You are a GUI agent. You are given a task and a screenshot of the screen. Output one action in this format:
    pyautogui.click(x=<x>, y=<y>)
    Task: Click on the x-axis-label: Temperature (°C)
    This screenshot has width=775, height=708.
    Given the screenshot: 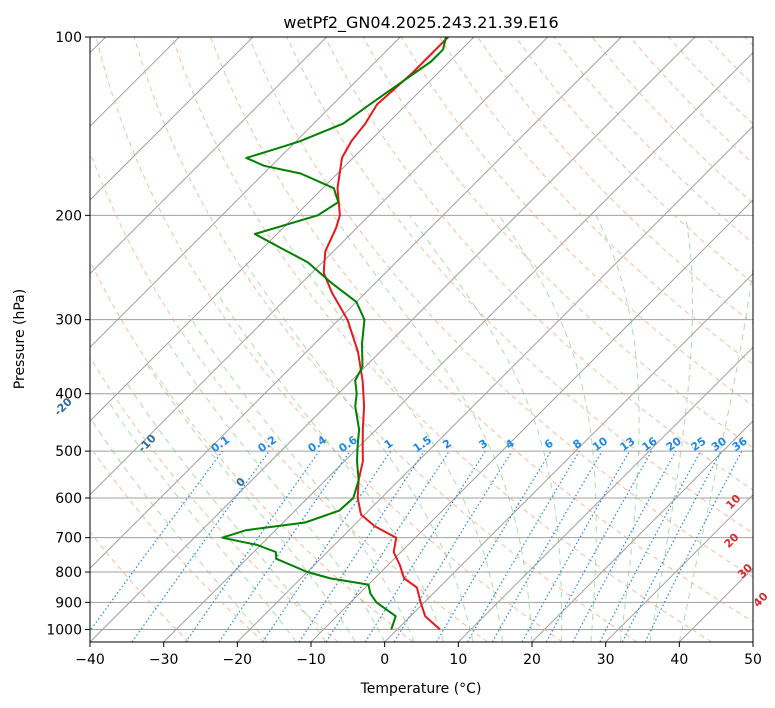 What is the action you would take?
    pyautogui.click(x=421, y=689)
    